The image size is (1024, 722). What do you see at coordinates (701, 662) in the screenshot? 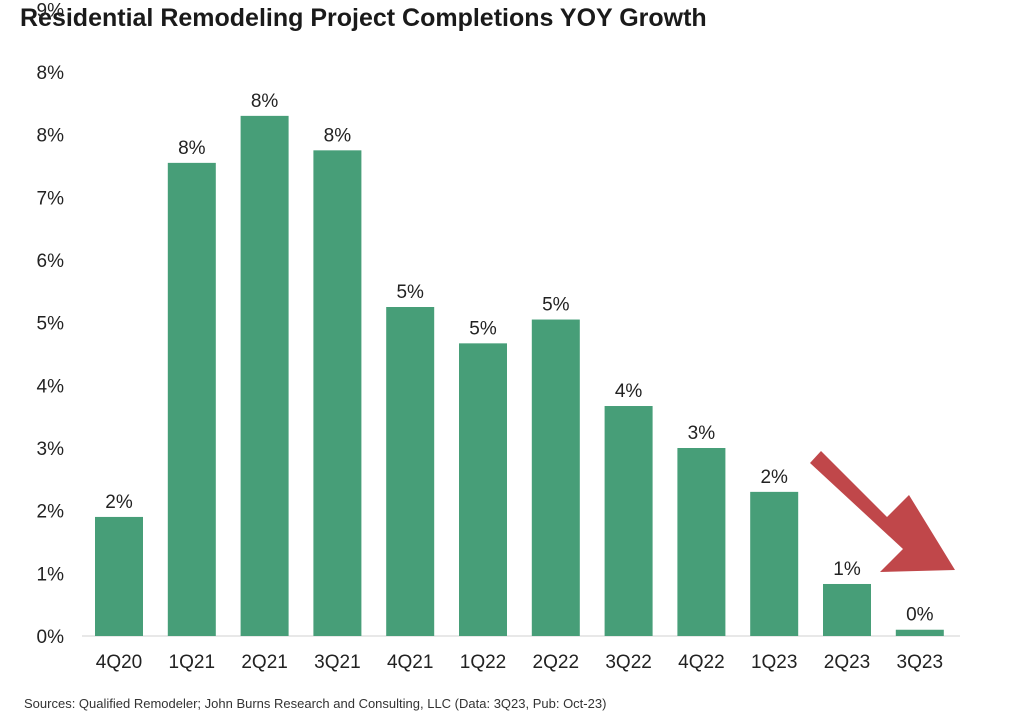
I see `x-tick-label: 4Q22` at bounding box center [701, 662].